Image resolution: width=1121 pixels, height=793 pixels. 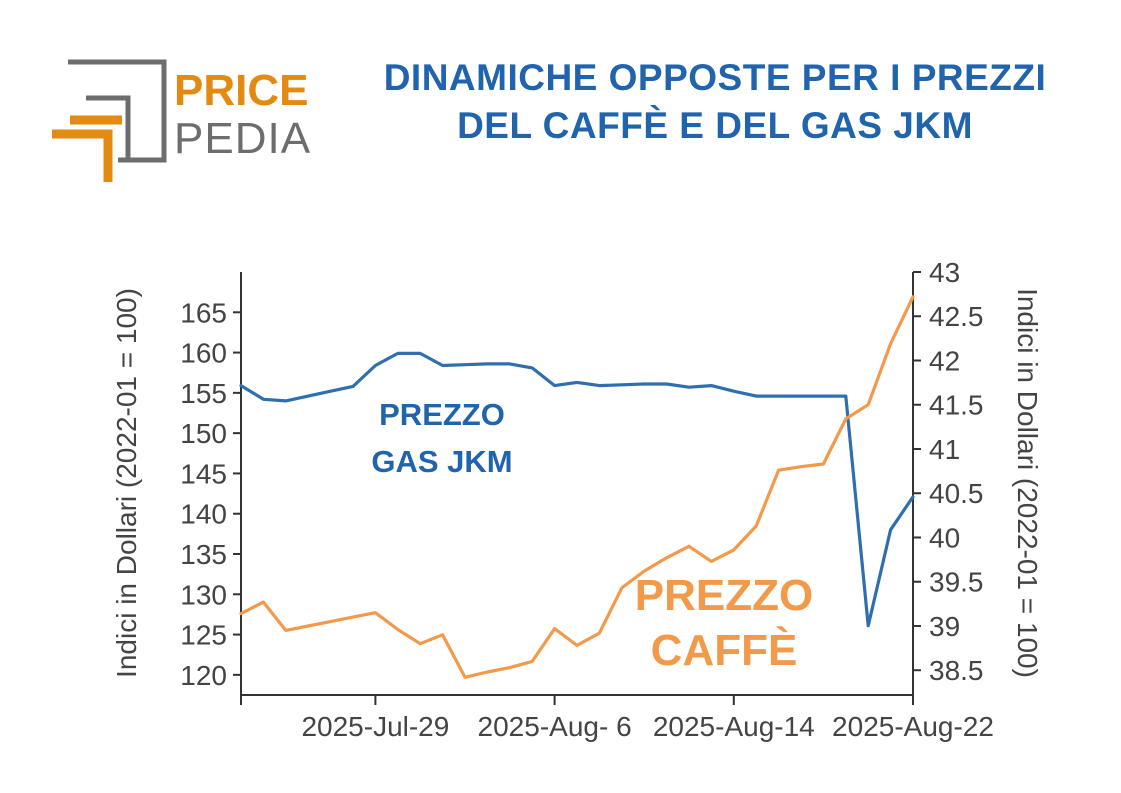 I want to click on left-tick-label: 160, so click(x=203, y=353).